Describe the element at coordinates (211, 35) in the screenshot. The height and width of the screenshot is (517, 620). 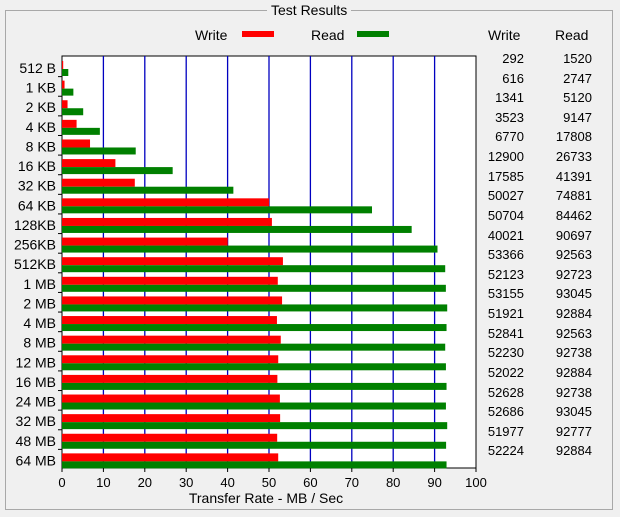
I see `legend-write-label: Write` at that location.